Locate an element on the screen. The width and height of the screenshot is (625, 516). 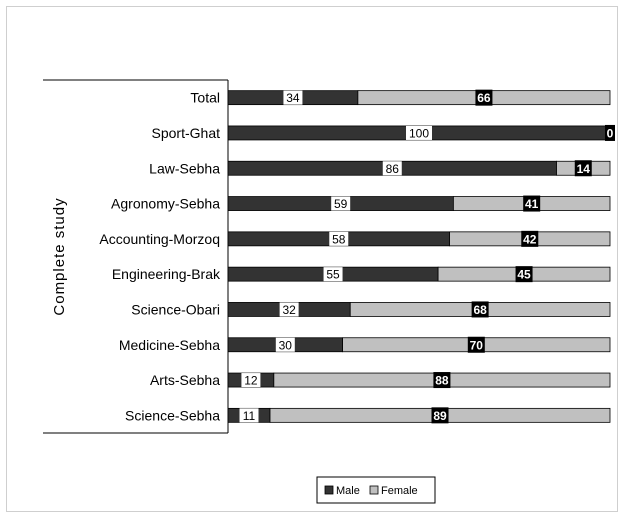
data-label-female: 89 is located at coordinates (440, 416).